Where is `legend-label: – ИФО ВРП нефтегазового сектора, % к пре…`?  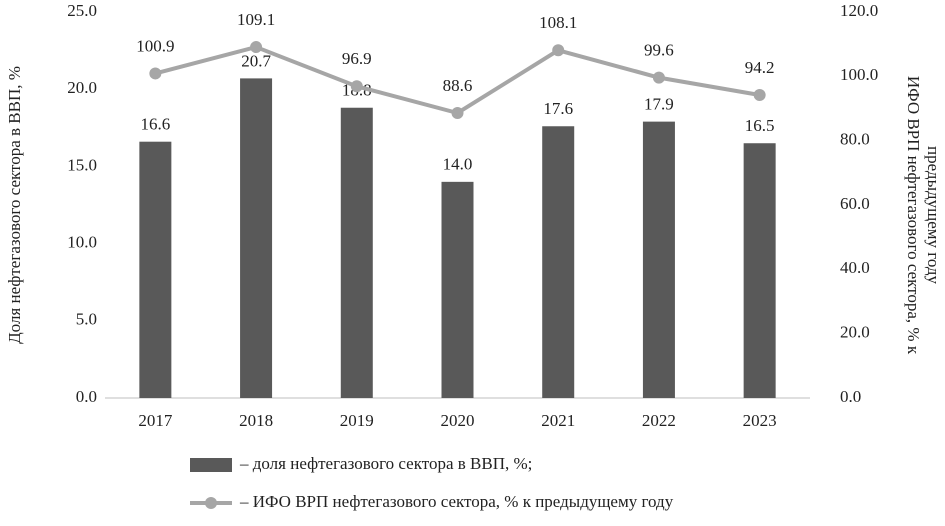
legend-label: – ИФО ВРП нефтегазового сектора, % к пре… is located at coordinates (456, 501).